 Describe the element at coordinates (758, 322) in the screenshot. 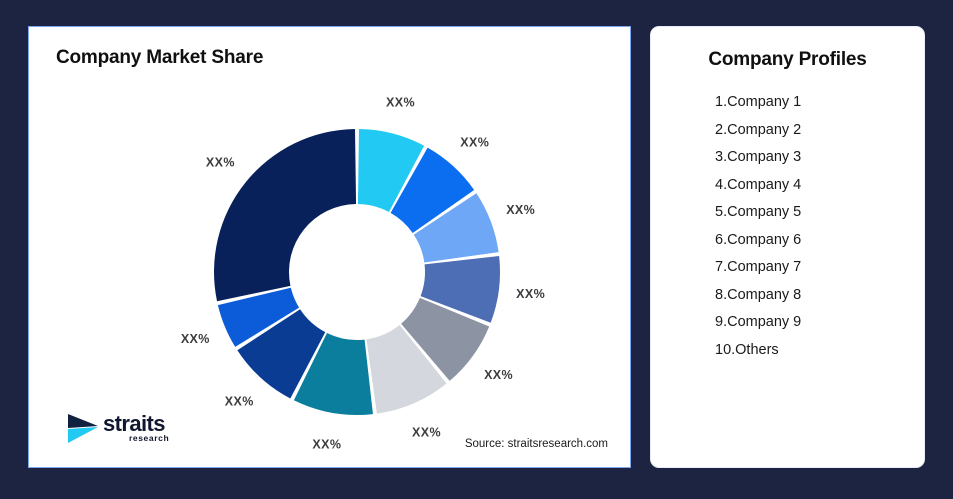

I see `company-profile-item: 9.Company 9` at that location.